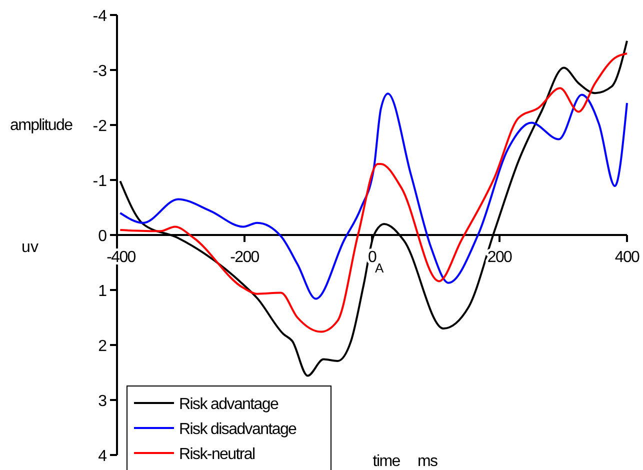 The width and height of the screenshot is (643, 470). Describe the element at coordinates (103, 236) in the screenshot. I see `y-tick-label: 0` at that location.